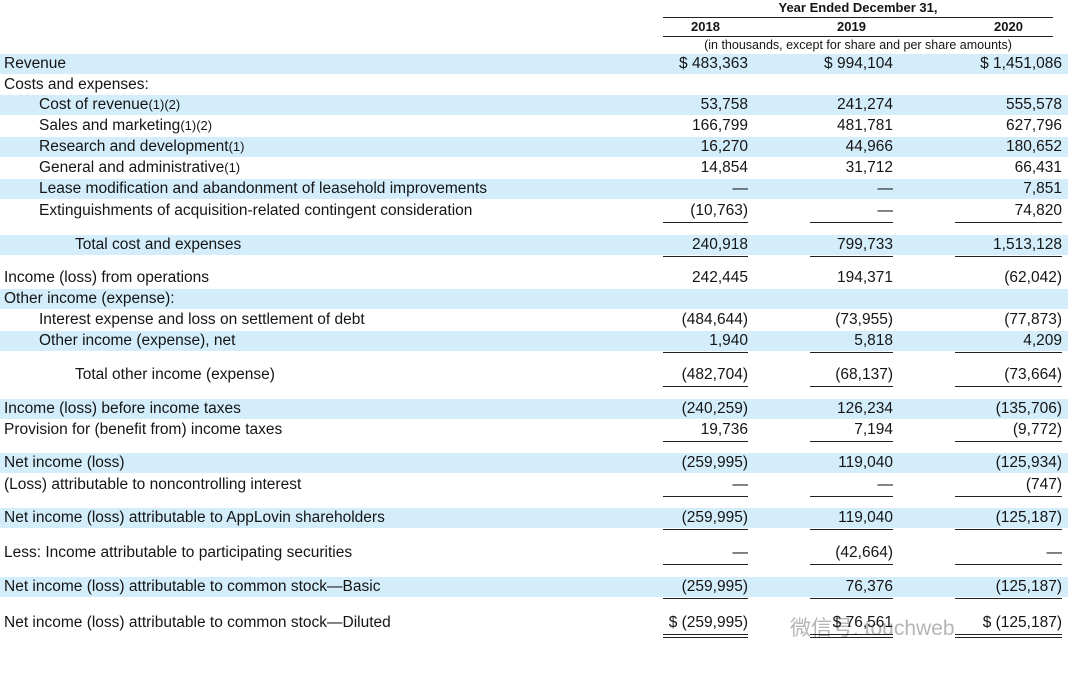 The width and height of the screenshot is (1080, 686). What do you see at coordinates (858, 63) in the screenshot?
I see `value: $ 994,104` at bounding box center [858, 63].